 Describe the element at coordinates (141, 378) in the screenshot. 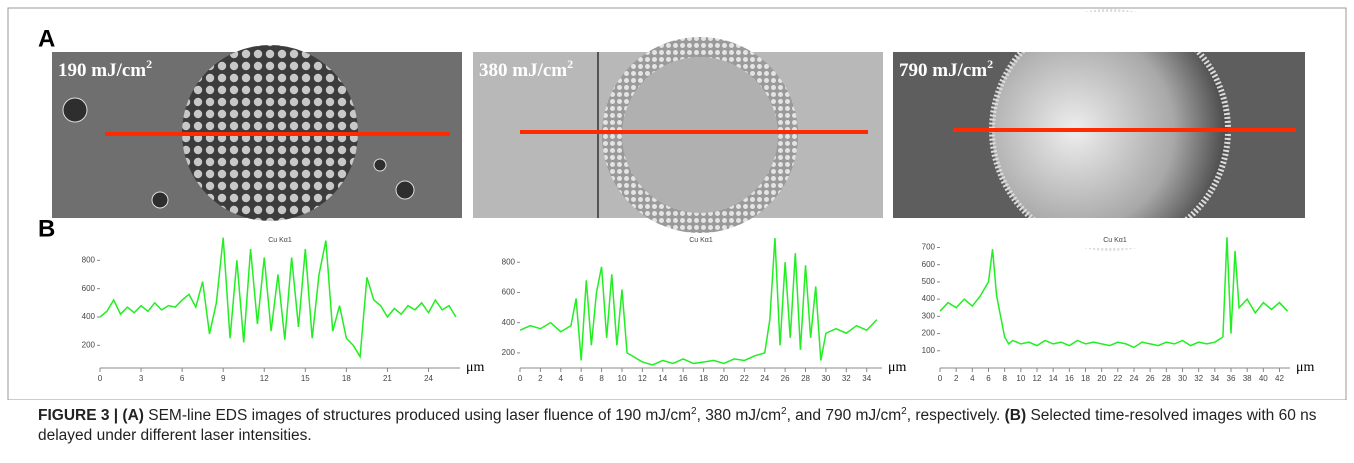

I see `x-tick-label: 3` at that location.